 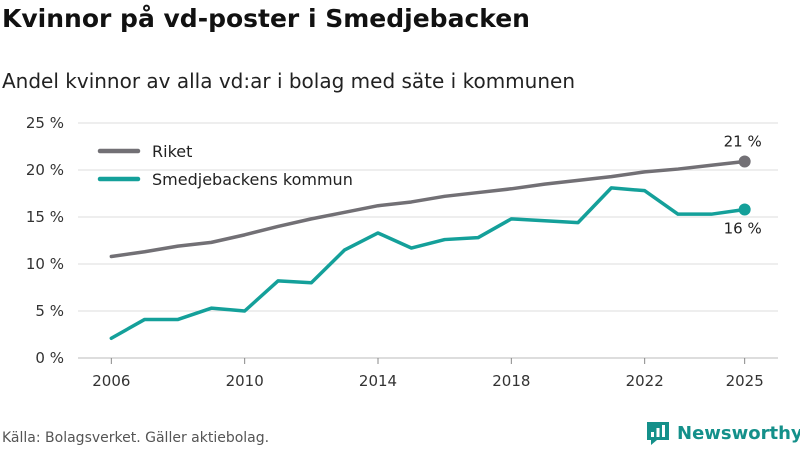 What do you see at coordinates (738, 433) in the screenshot?
I see `brand-name: Newsworthy` at bounding box center [738, 433].